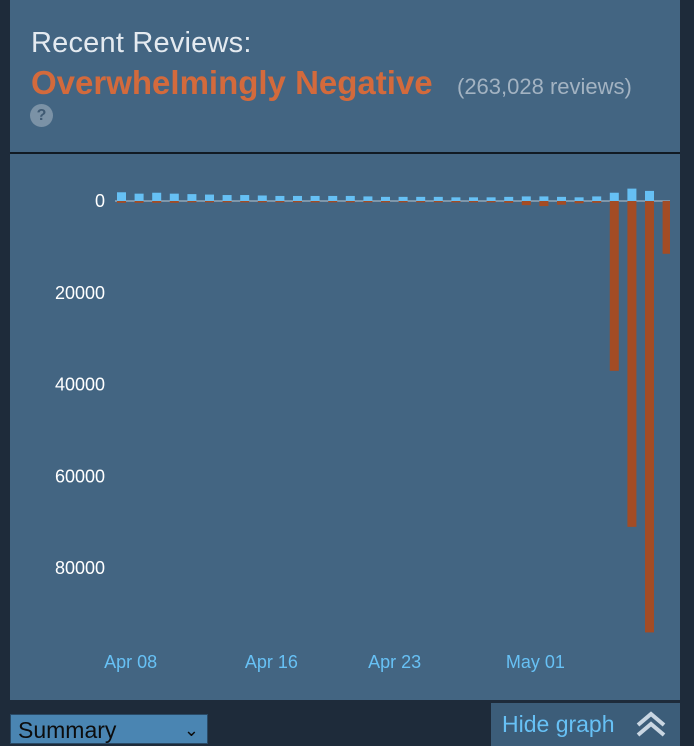 The image size is (694, 746). What do you see at coordinates (651, 724) in the screenshot?
I see `double-chevron-up-icon` at bounding box center [651, 724].